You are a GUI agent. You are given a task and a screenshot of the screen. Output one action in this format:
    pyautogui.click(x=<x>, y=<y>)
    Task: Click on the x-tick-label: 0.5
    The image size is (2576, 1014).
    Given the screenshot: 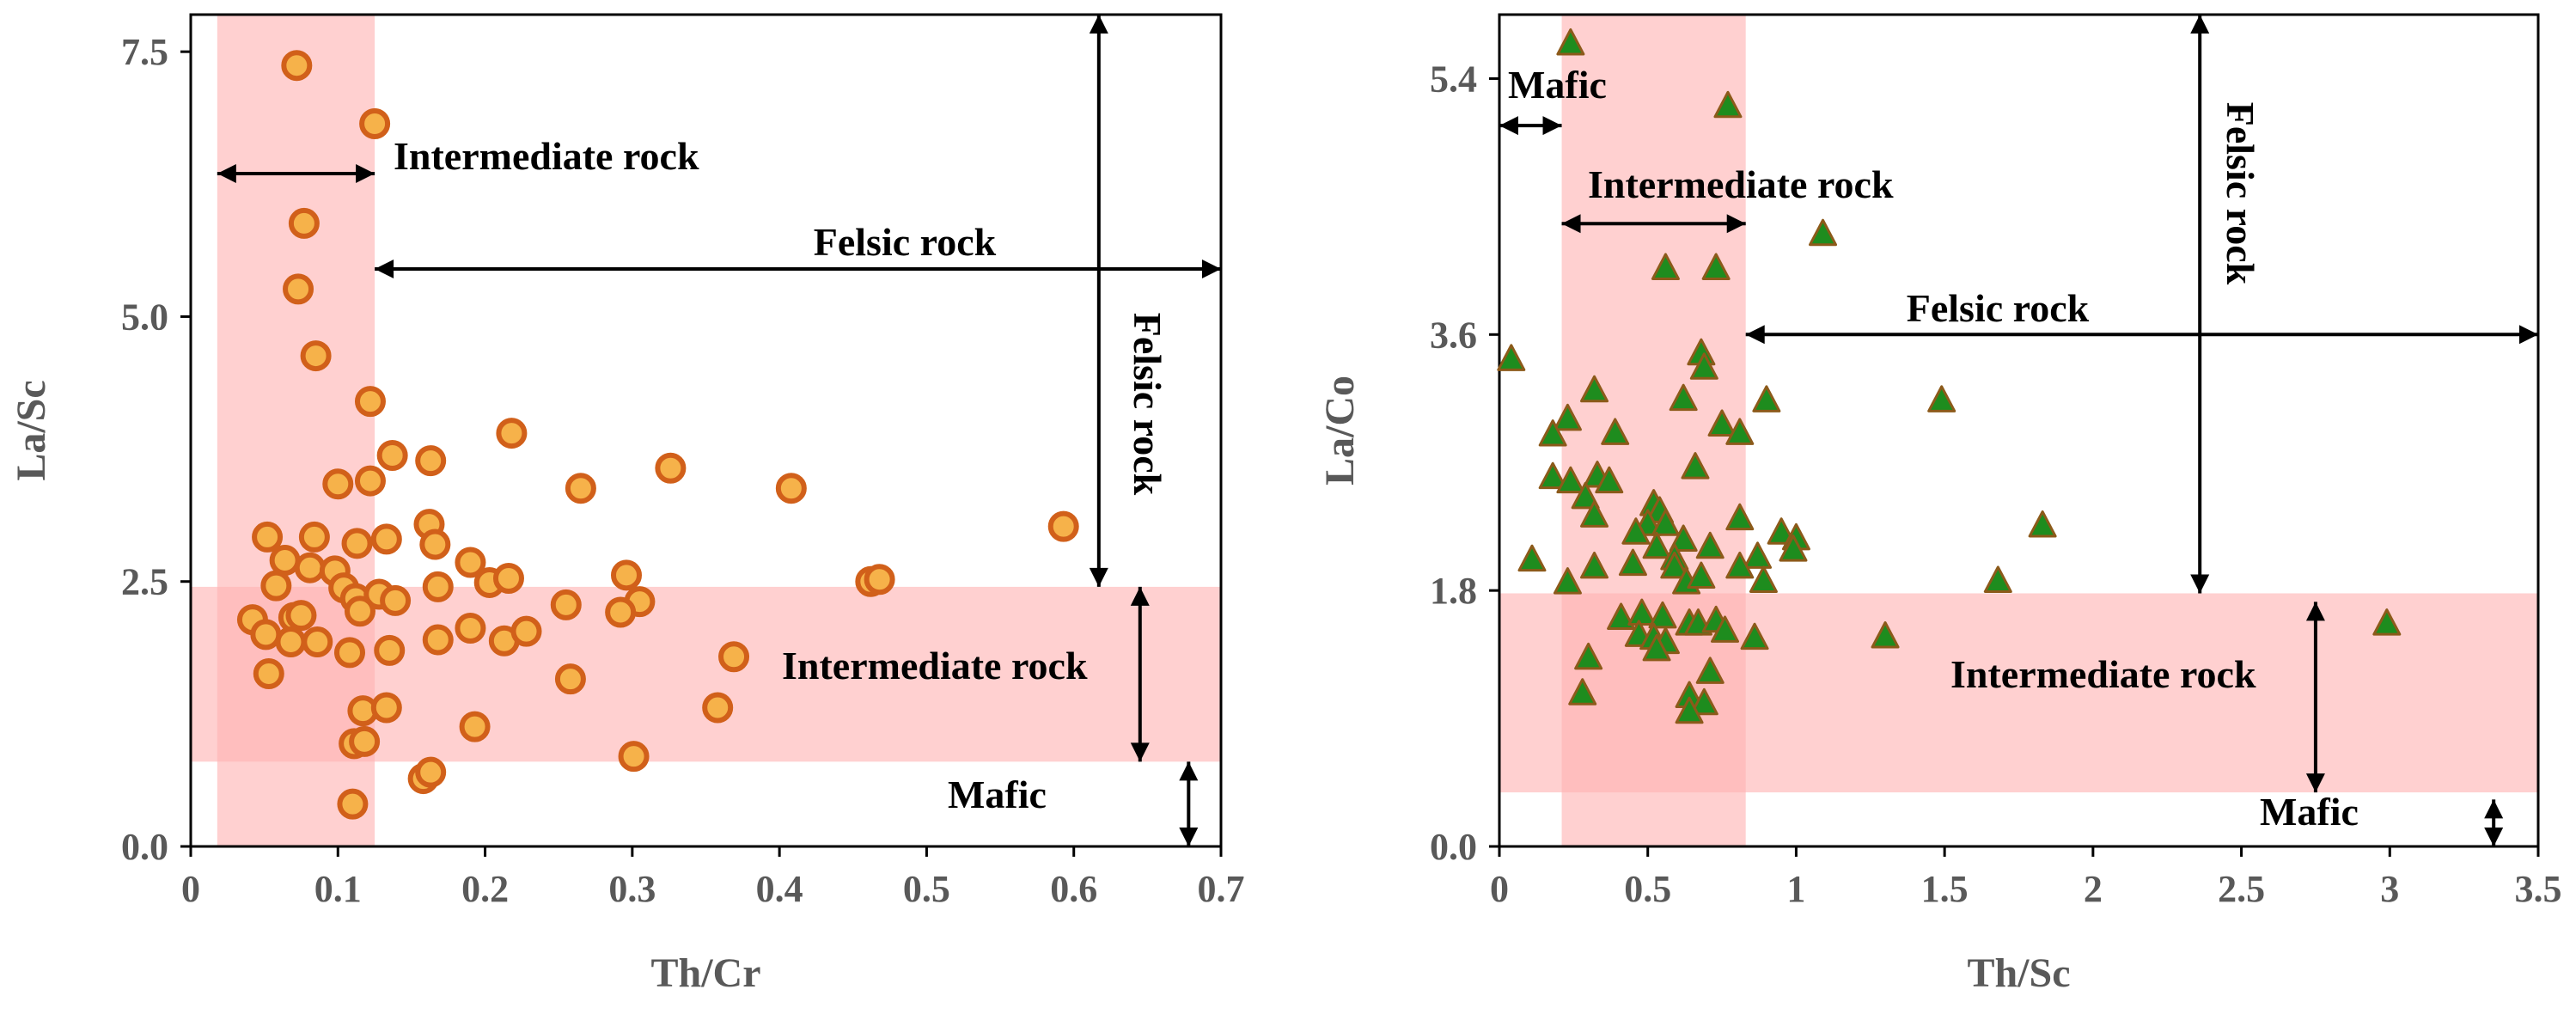 What is the action you would take?
    pyautogui.click(x=926, y=889)
    